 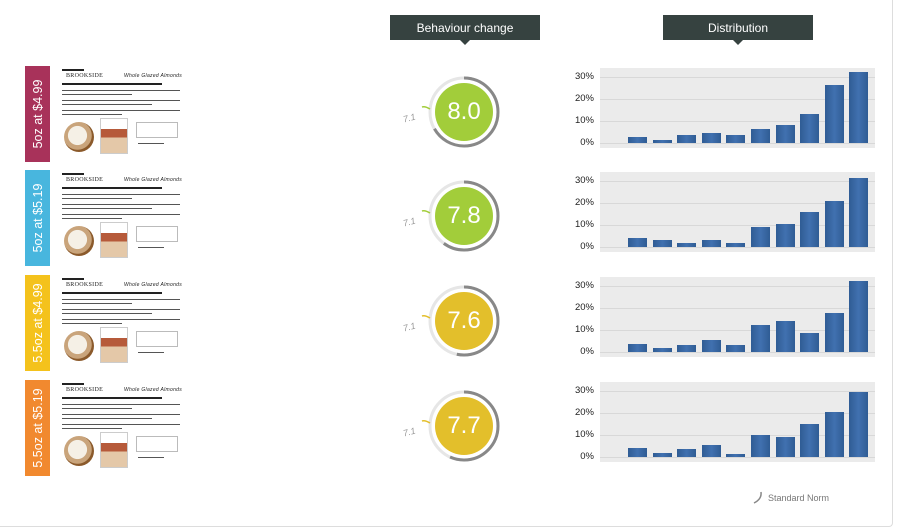 What do you see at coordinates (37, 323) in the screenshot?
I see `variant-tab: 5.5oz at $4.99` at bounding box center [37, 323].